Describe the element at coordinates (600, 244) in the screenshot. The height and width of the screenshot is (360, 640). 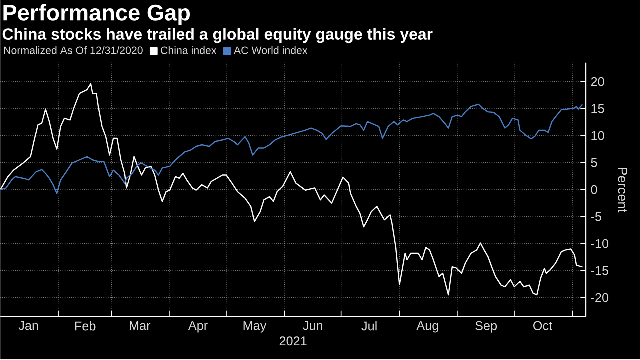
I see `y-tick-label: -10` at that location.